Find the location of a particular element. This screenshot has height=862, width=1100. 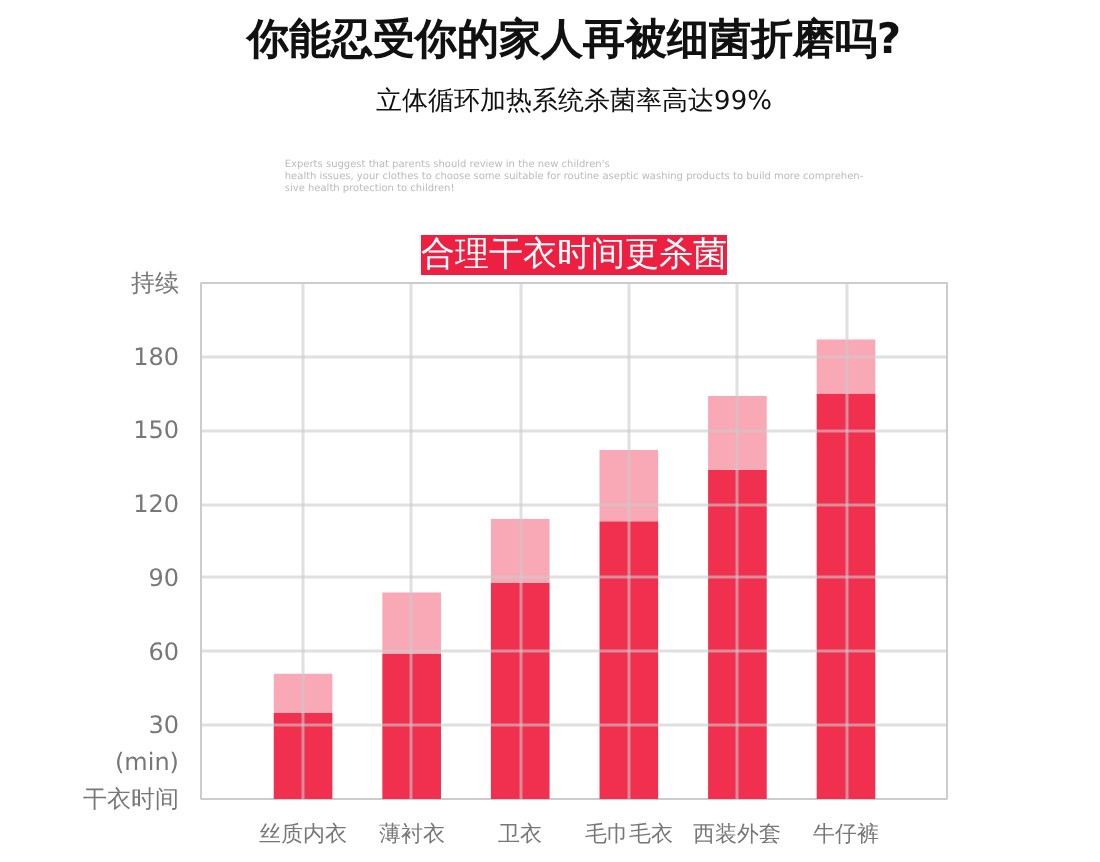

x-tick-label: 丝质内衣 is located at coordinates (303, 834).